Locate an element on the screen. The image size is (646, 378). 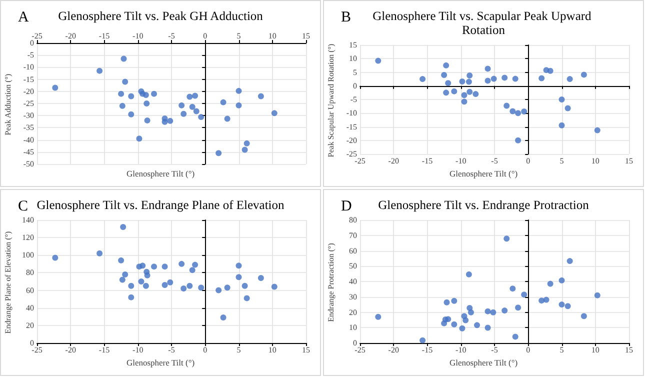
y-tick-label: 10 is located at coordinates (353, 327).